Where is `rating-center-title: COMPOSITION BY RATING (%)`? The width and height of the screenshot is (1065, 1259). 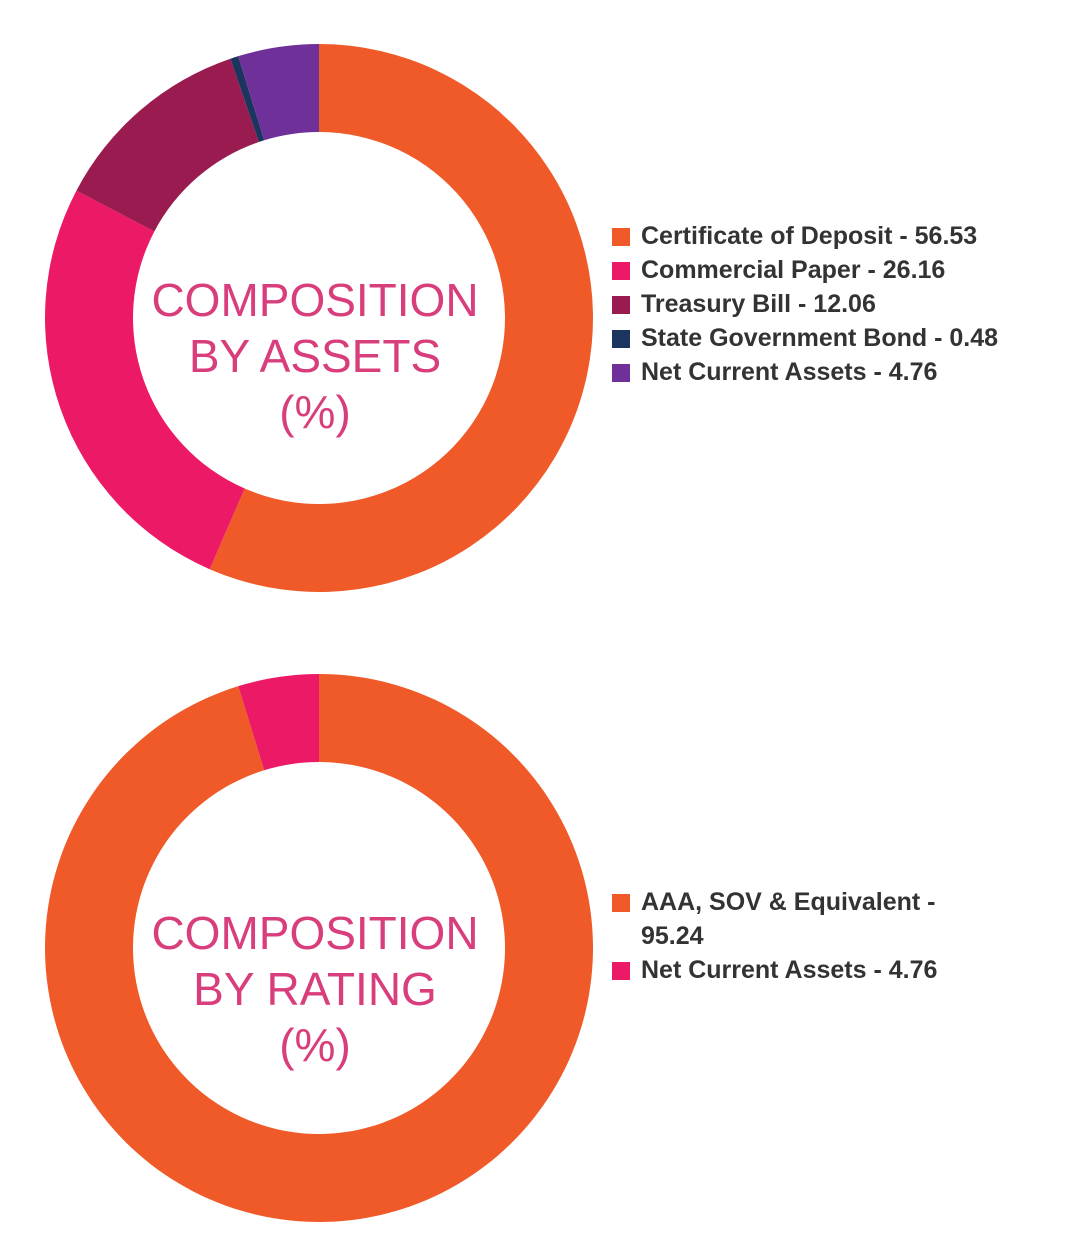
rating-center-title: COMPOSITION BY RATING (%) is located at coordinates (315, 989).